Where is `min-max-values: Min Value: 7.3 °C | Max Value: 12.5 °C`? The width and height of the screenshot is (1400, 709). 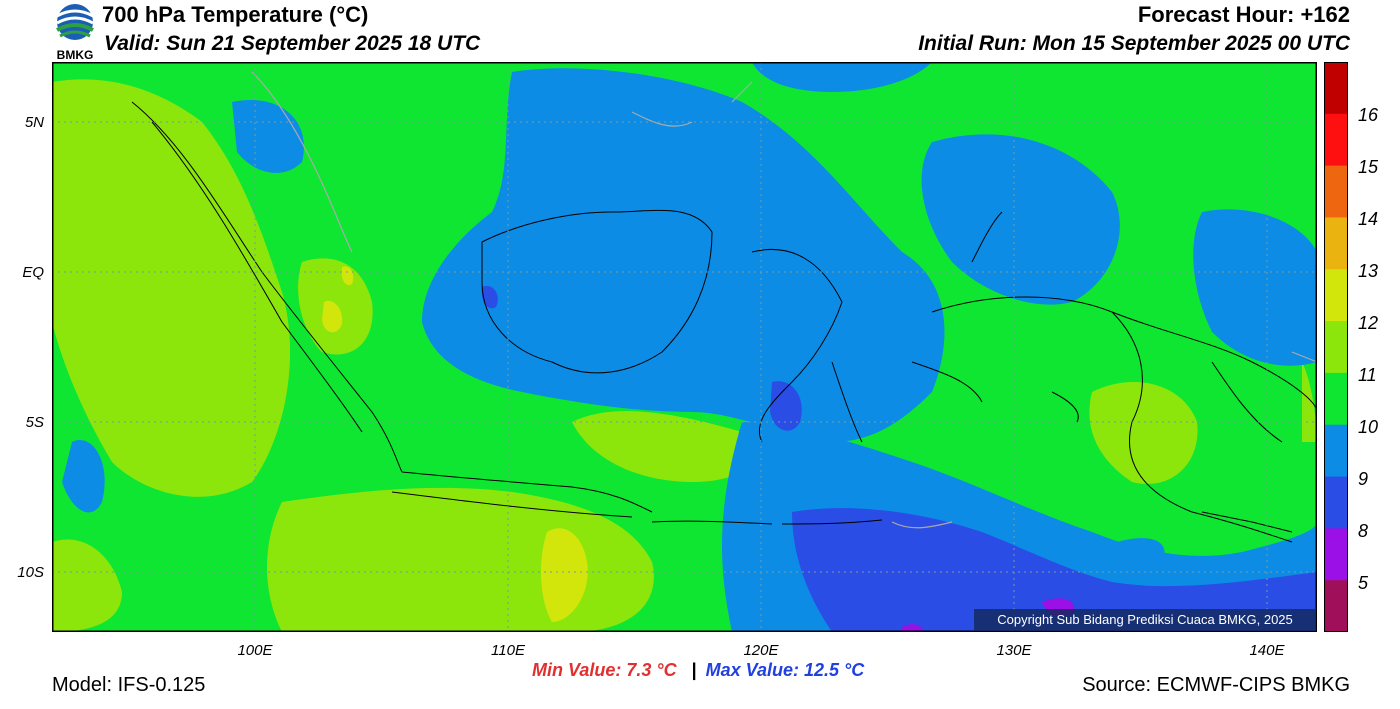
min-max-values: Min Value: 7.3 °C | Max Value: 12.5 °C is located at coordinates (698, 670).